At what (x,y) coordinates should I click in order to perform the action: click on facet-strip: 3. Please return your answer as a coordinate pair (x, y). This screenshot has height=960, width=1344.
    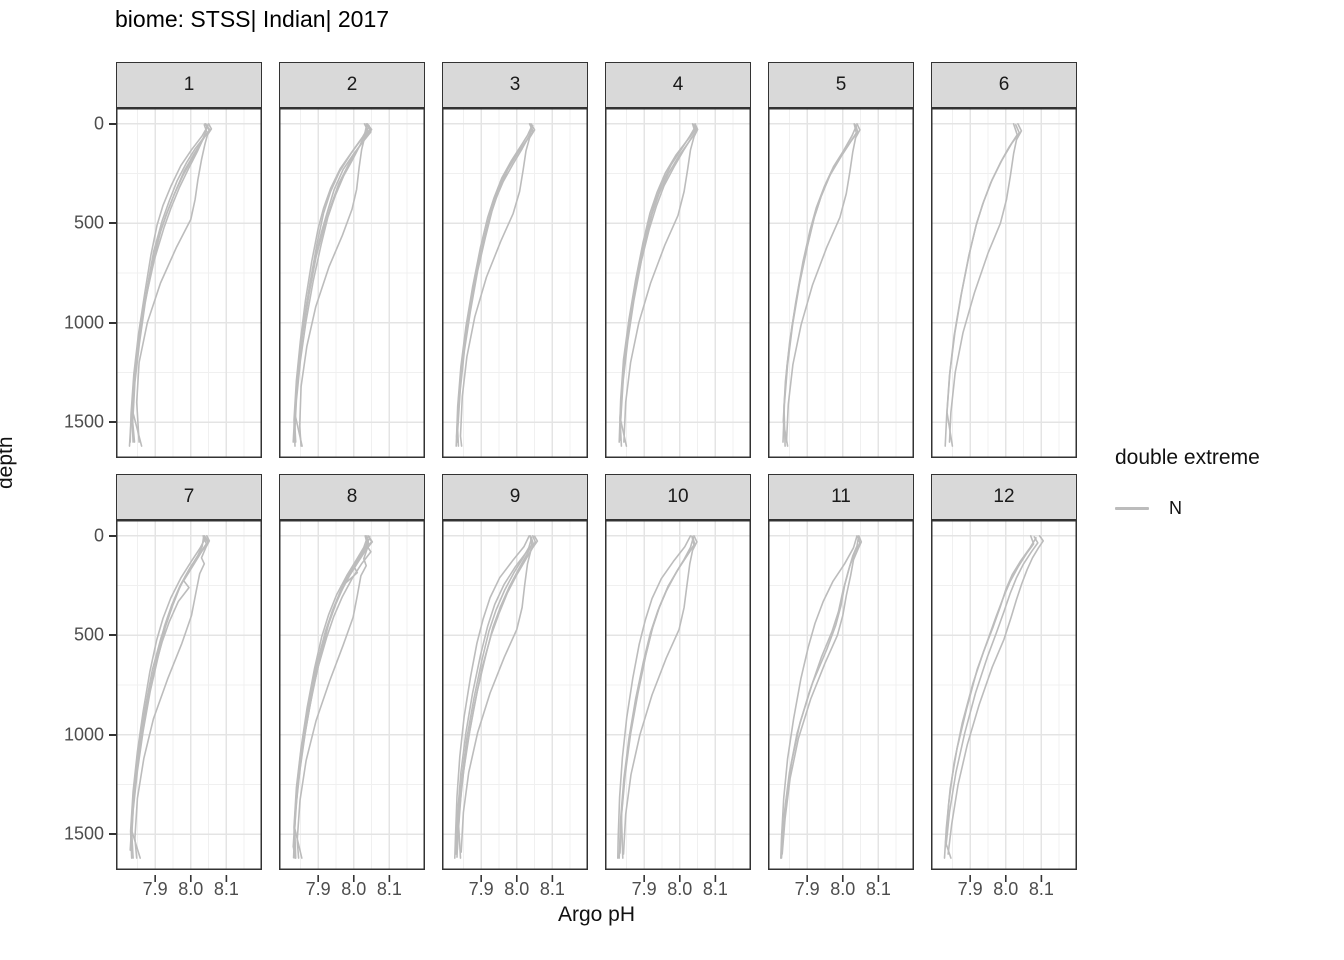
    Looking at the image, I should click on (515, 85).